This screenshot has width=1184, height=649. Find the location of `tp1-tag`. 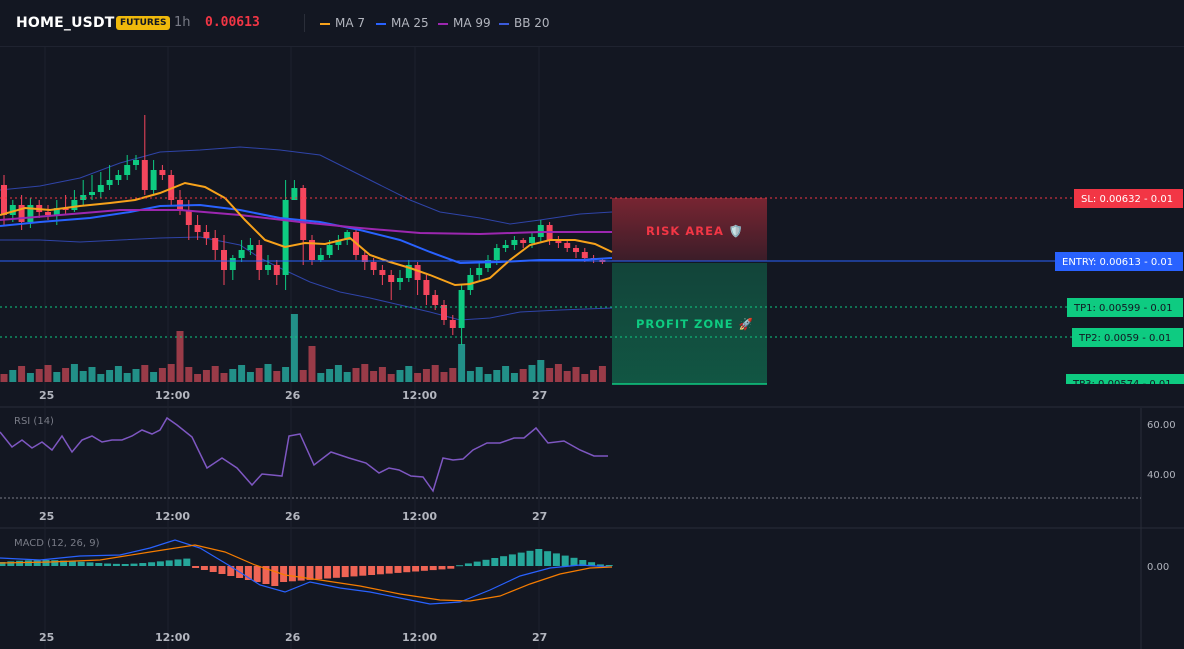

tp1-tag is located at coordinates (1125, 307).